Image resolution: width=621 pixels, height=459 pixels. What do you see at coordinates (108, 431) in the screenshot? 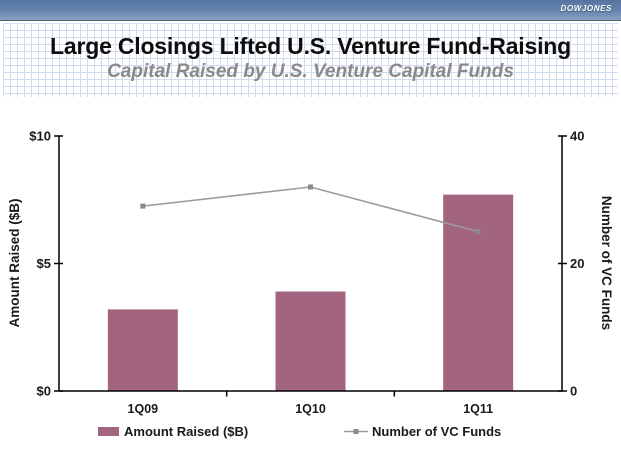
I see `legend-bar-swatch` at bounding box center [108, 431].